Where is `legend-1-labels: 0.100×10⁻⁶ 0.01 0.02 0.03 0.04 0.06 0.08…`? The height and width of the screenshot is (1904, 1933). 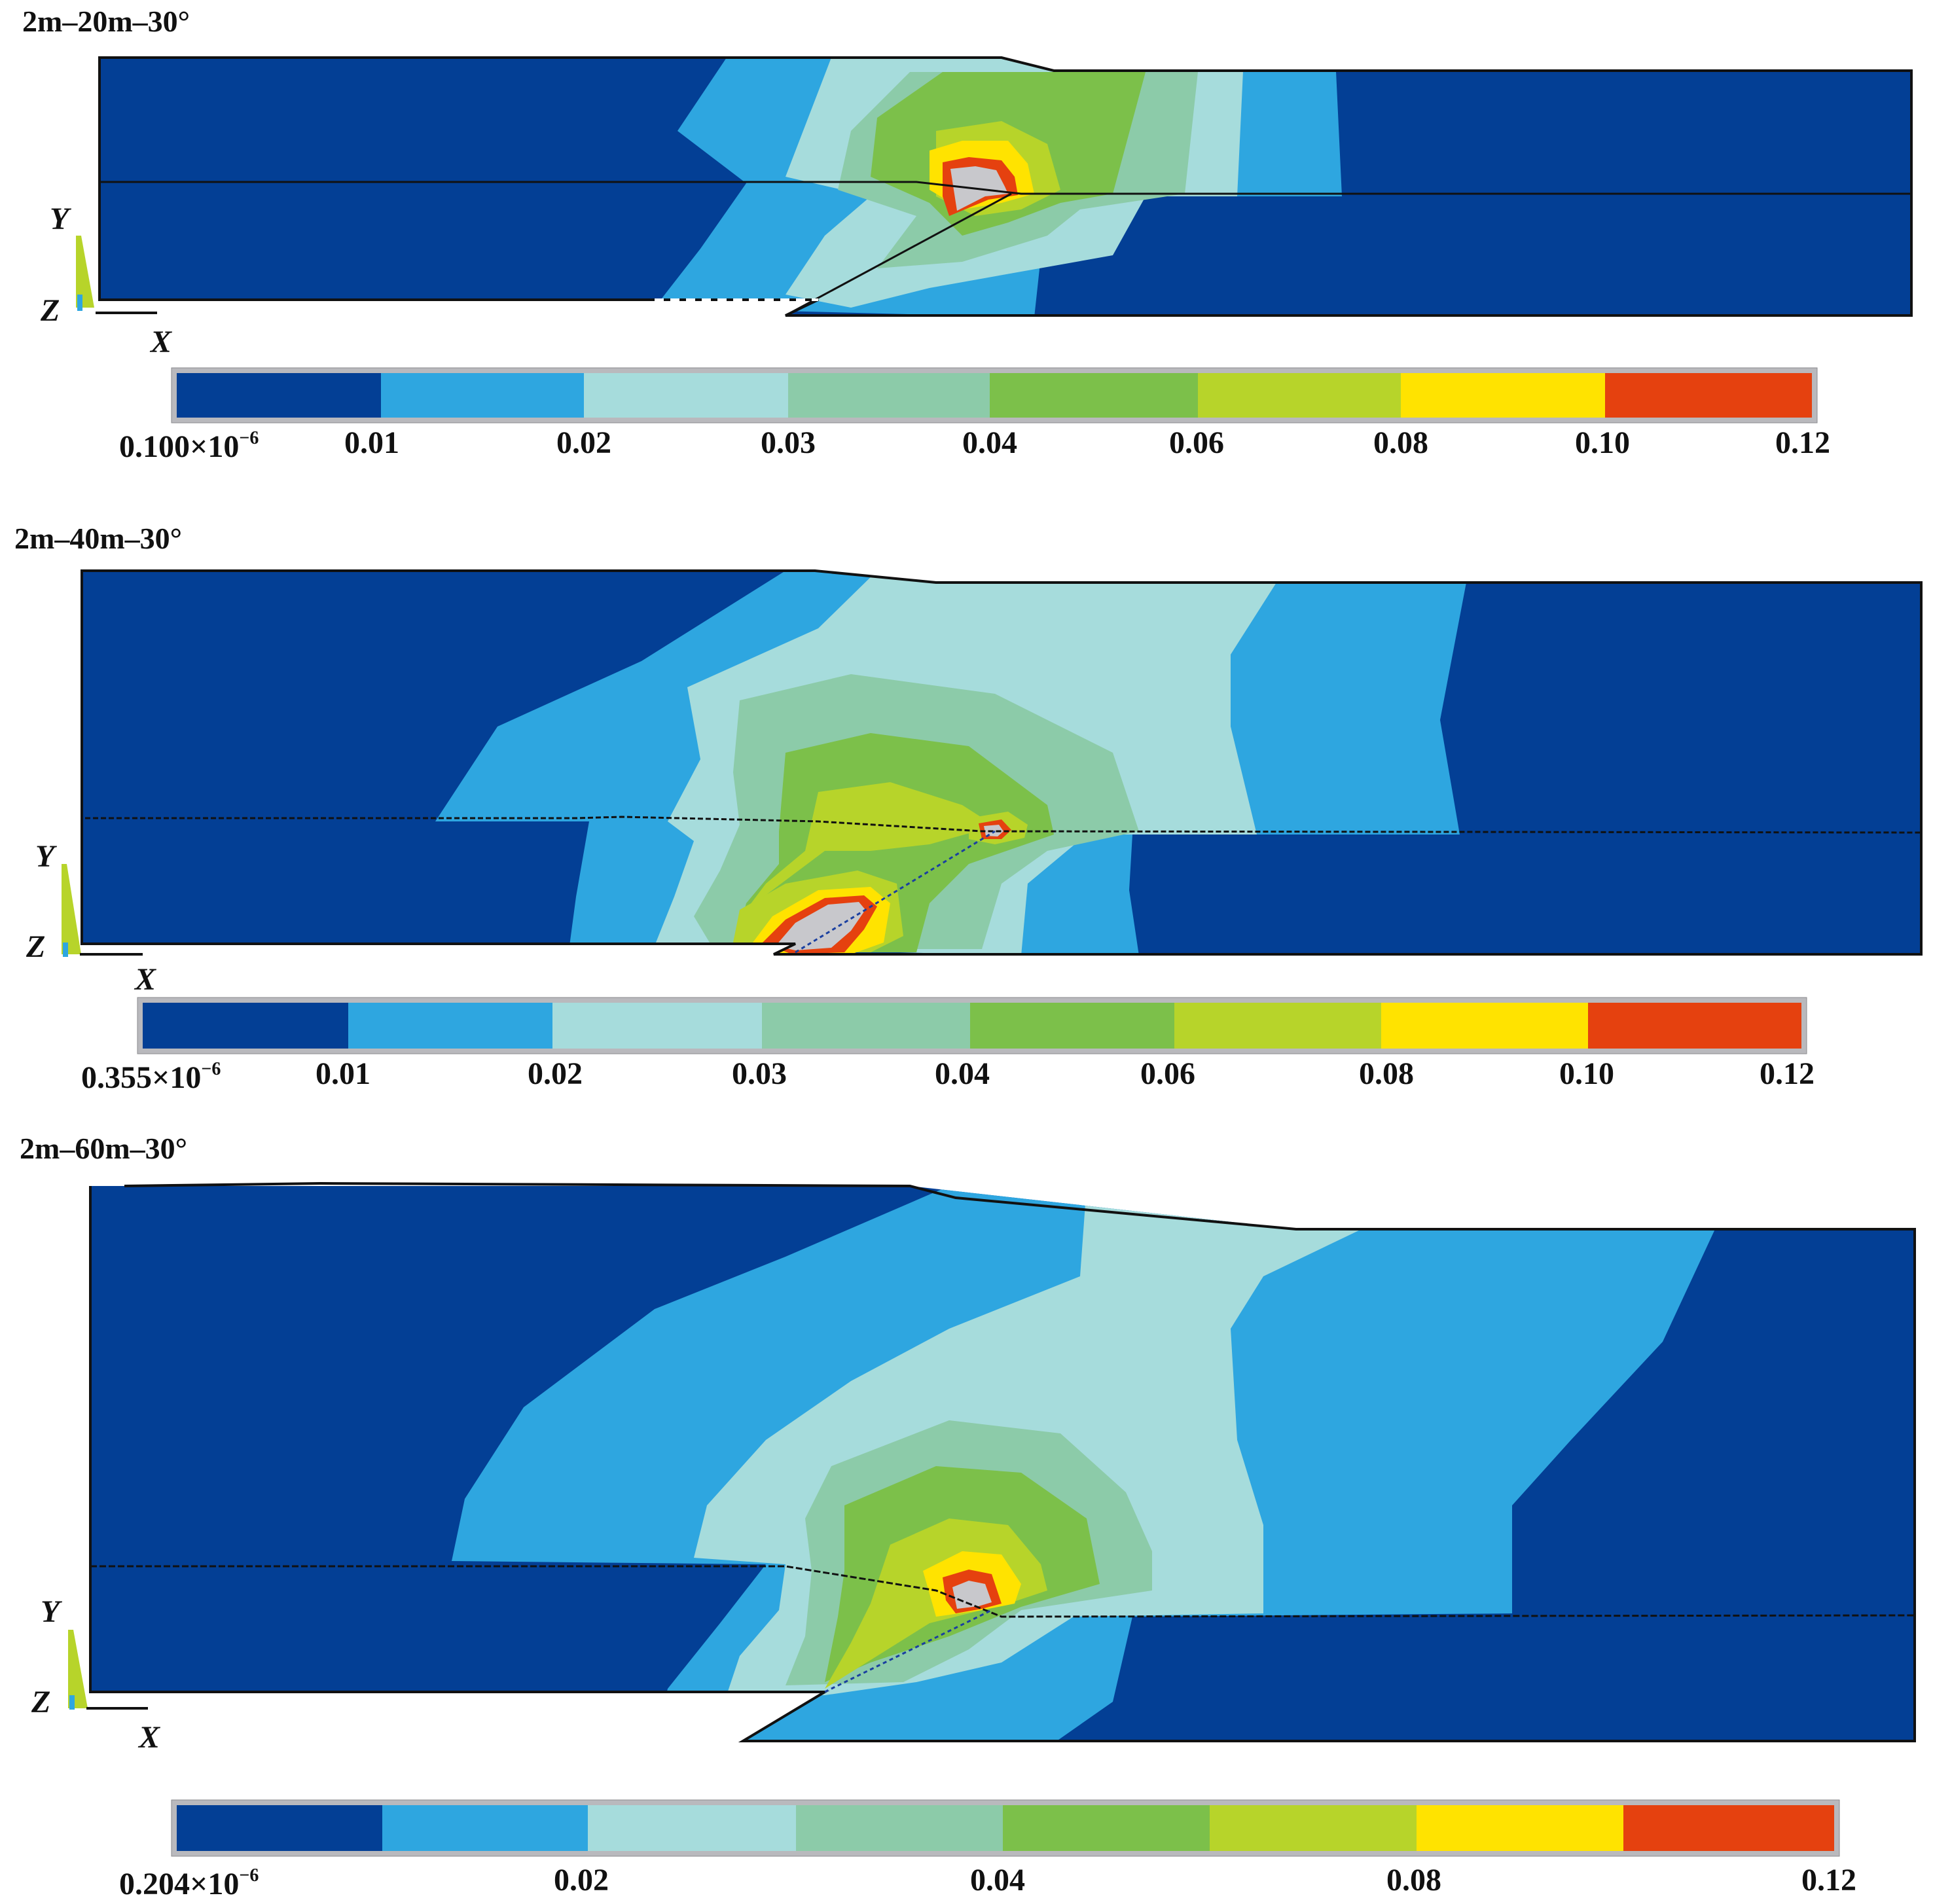
legend-1-labels: 0.100×10⁻⁶ 0.01 0.02 0.03 0.04 0.06 0.08… is located at coordinates (974, 444).